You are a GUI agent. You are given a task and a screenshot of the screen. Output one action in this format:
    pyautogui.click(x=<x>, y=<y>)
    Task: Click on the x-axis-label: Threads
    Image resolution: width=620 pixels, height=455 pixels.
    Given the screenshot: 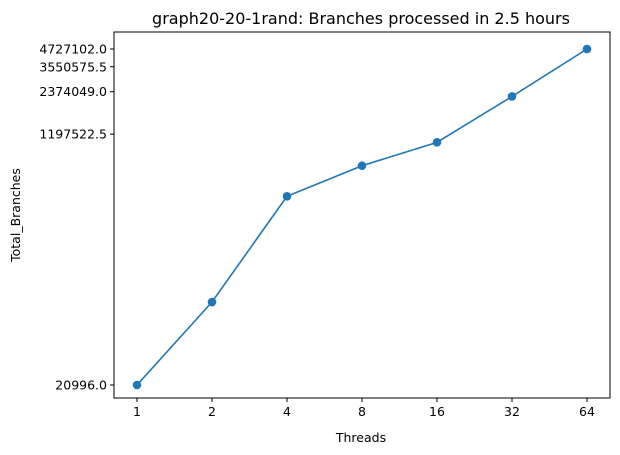 What is the action you would take?
    pyautogui.click(x=360, y=437)
    